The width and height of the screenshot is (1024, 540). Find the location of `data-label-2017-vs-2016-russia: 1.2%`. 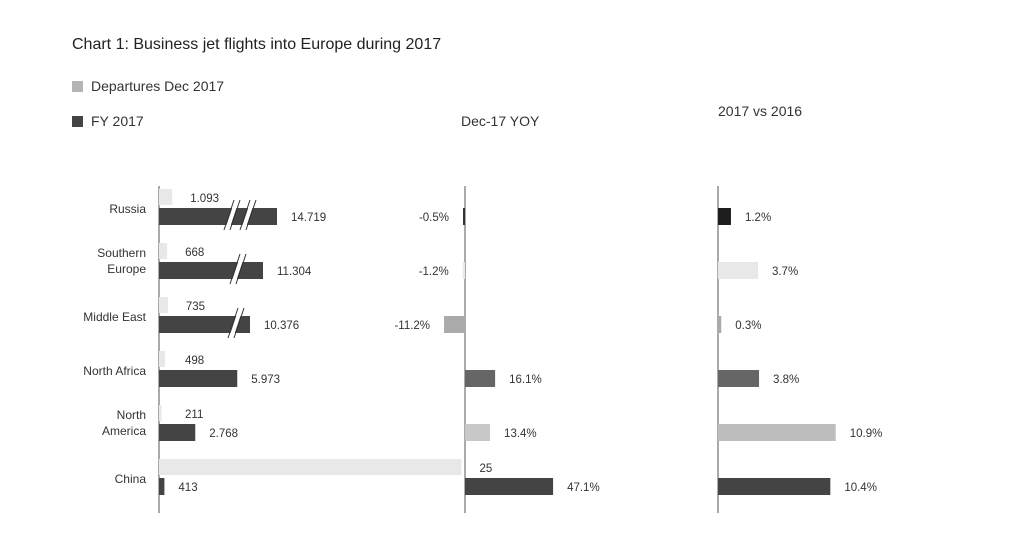

data-label-2017-vs-2016-russia: 1.2% is located at coordinates (758, 218).